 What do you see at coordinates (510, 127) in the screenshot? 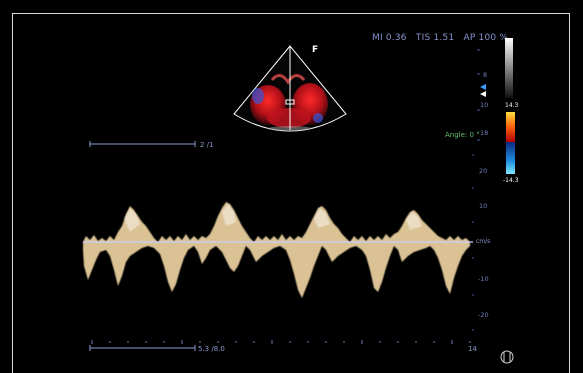
I see `color-scale-positive` at bounding box center [510, 127].